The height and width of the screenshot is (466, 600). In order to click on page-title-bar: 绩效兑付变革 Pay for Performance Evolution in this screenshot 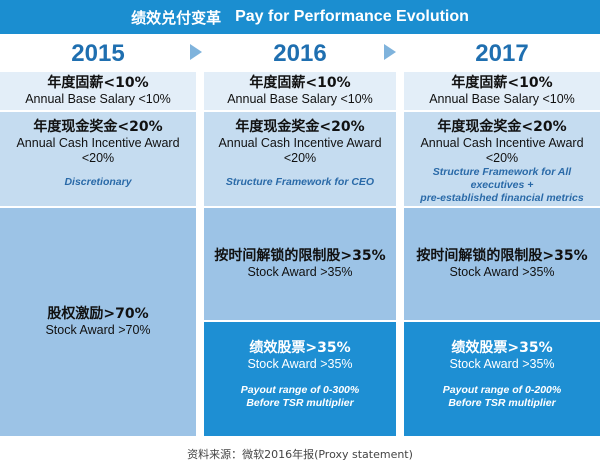, I will do `click(300, 17)`.